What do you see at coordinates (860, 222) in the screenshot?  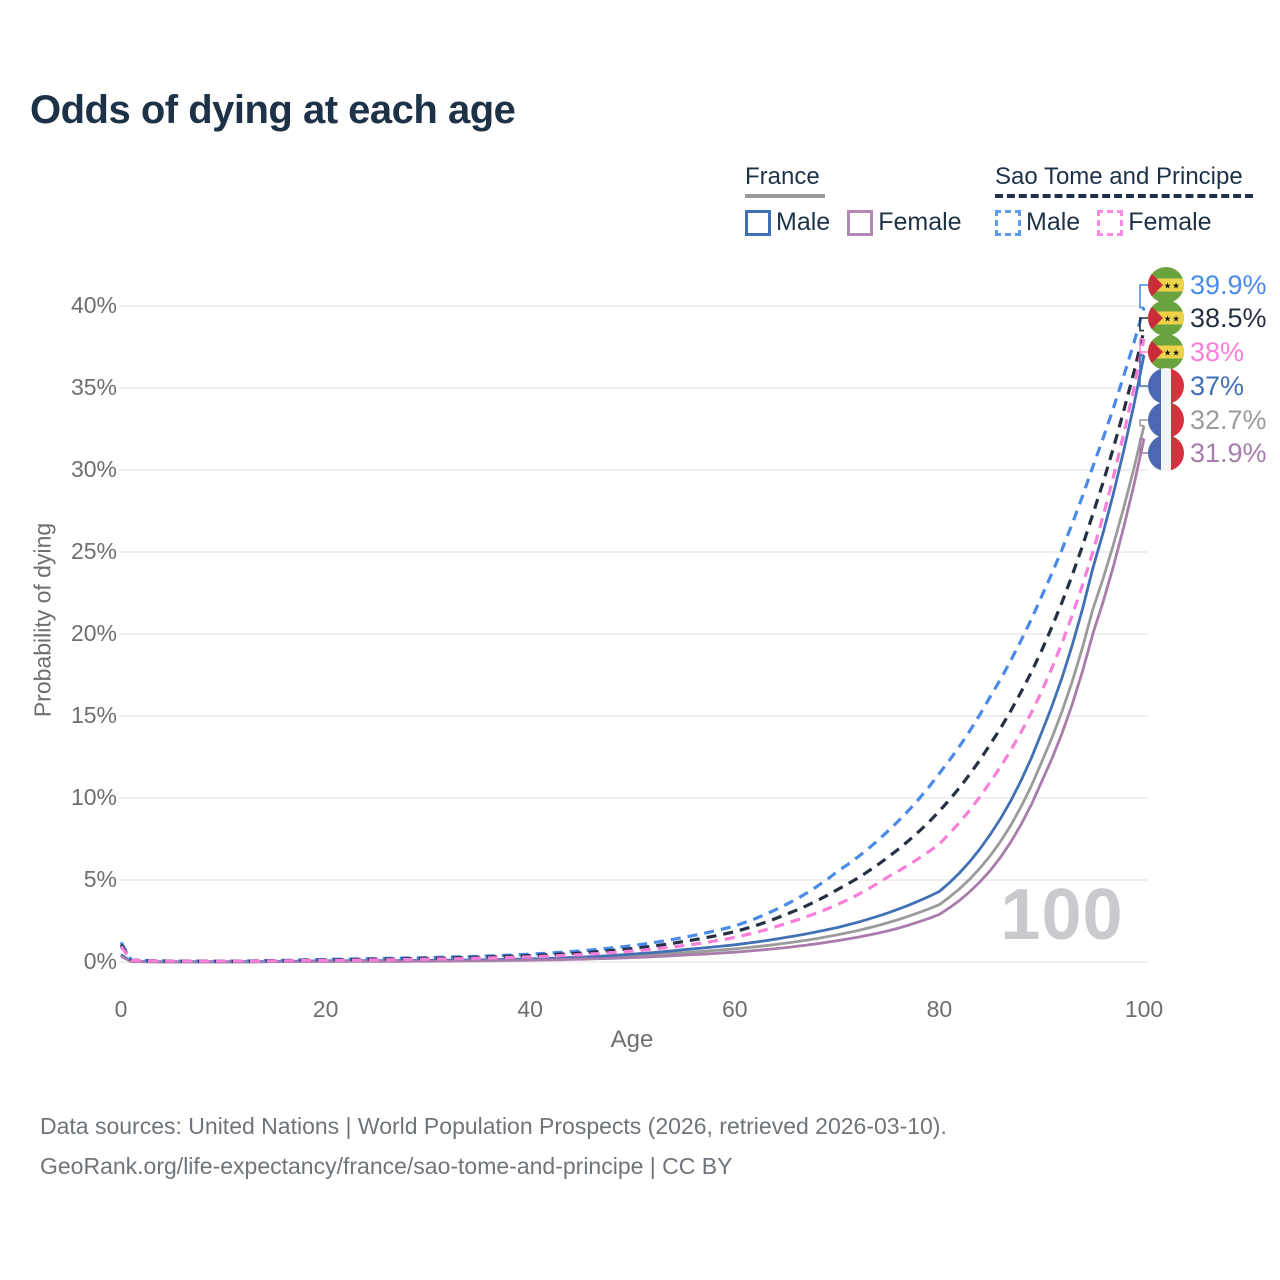 I see `legend-swatch-france-female` at bounding box center [860, 222].